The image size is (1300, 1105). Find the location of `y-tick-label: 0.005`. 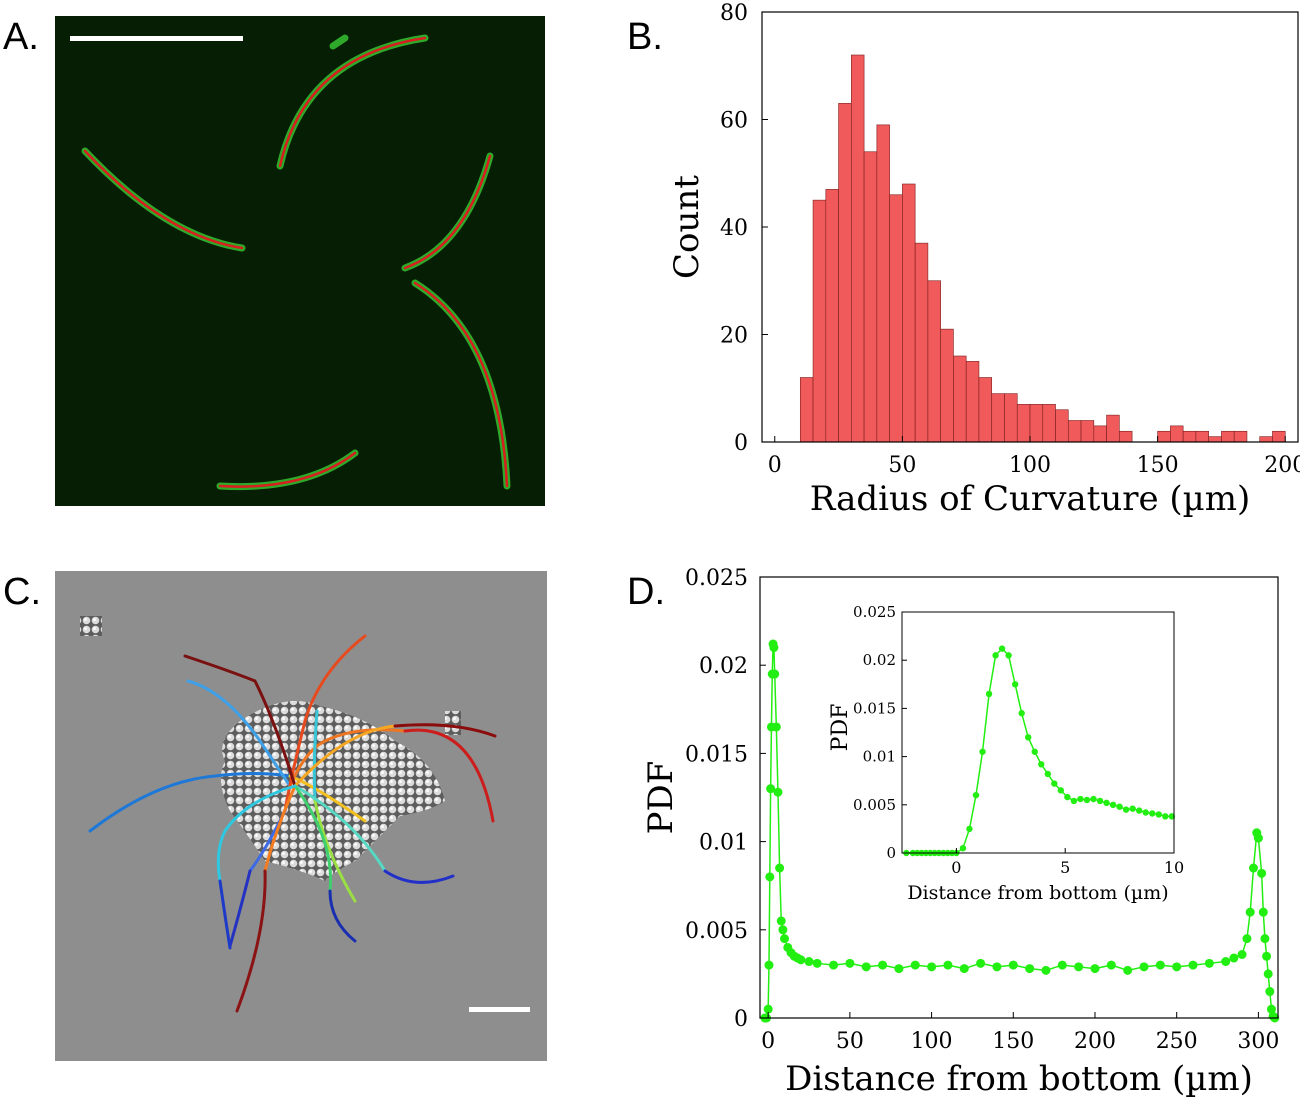

y-tick-label: 0.005 is located at coordinates (716, 931).